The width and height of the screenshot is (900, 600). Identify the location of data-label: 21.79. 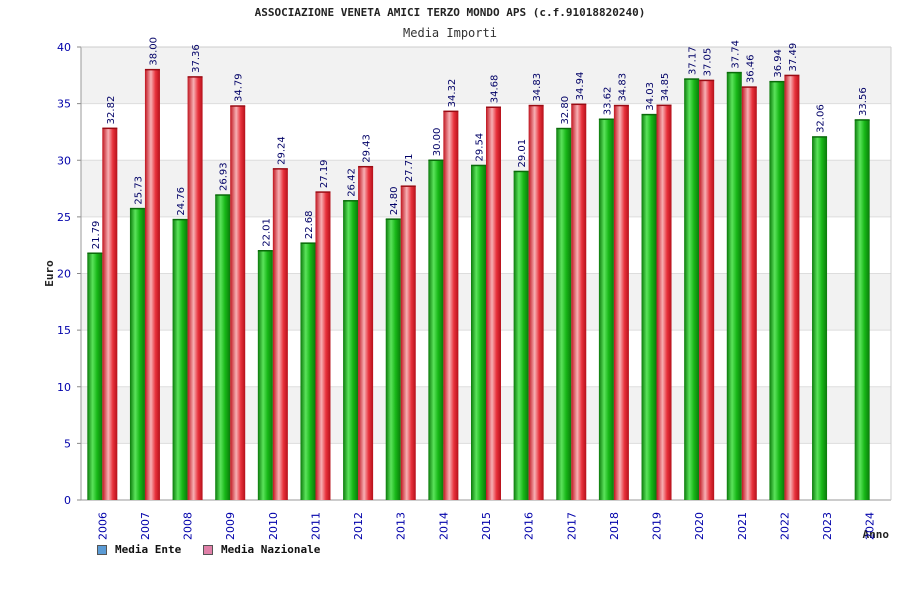
(96, 235).